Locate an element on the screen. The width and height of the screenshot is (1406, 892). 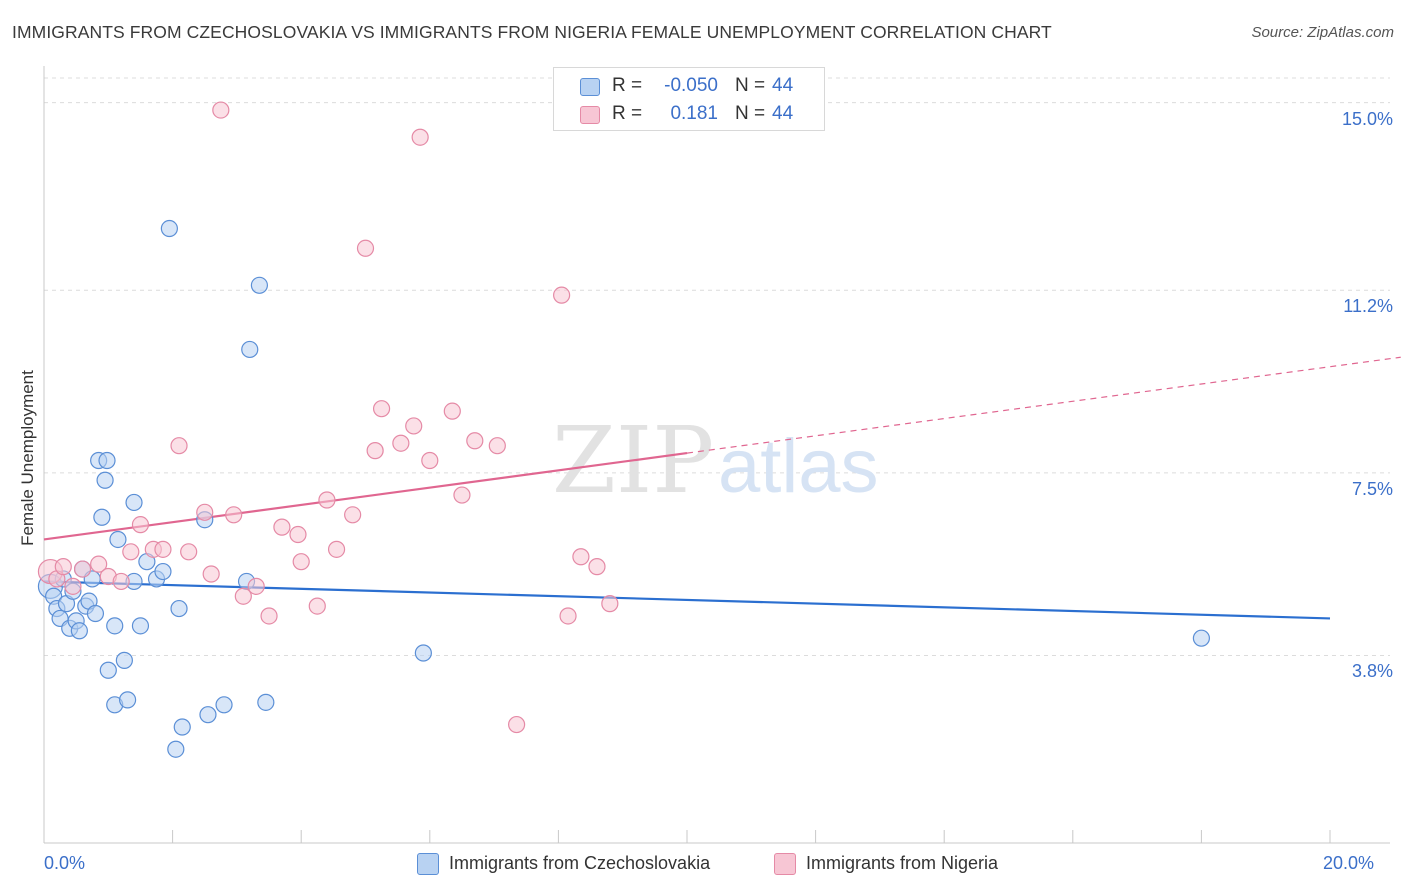
y-tick-label: 11.2% is located at coordinates (1368, 306).